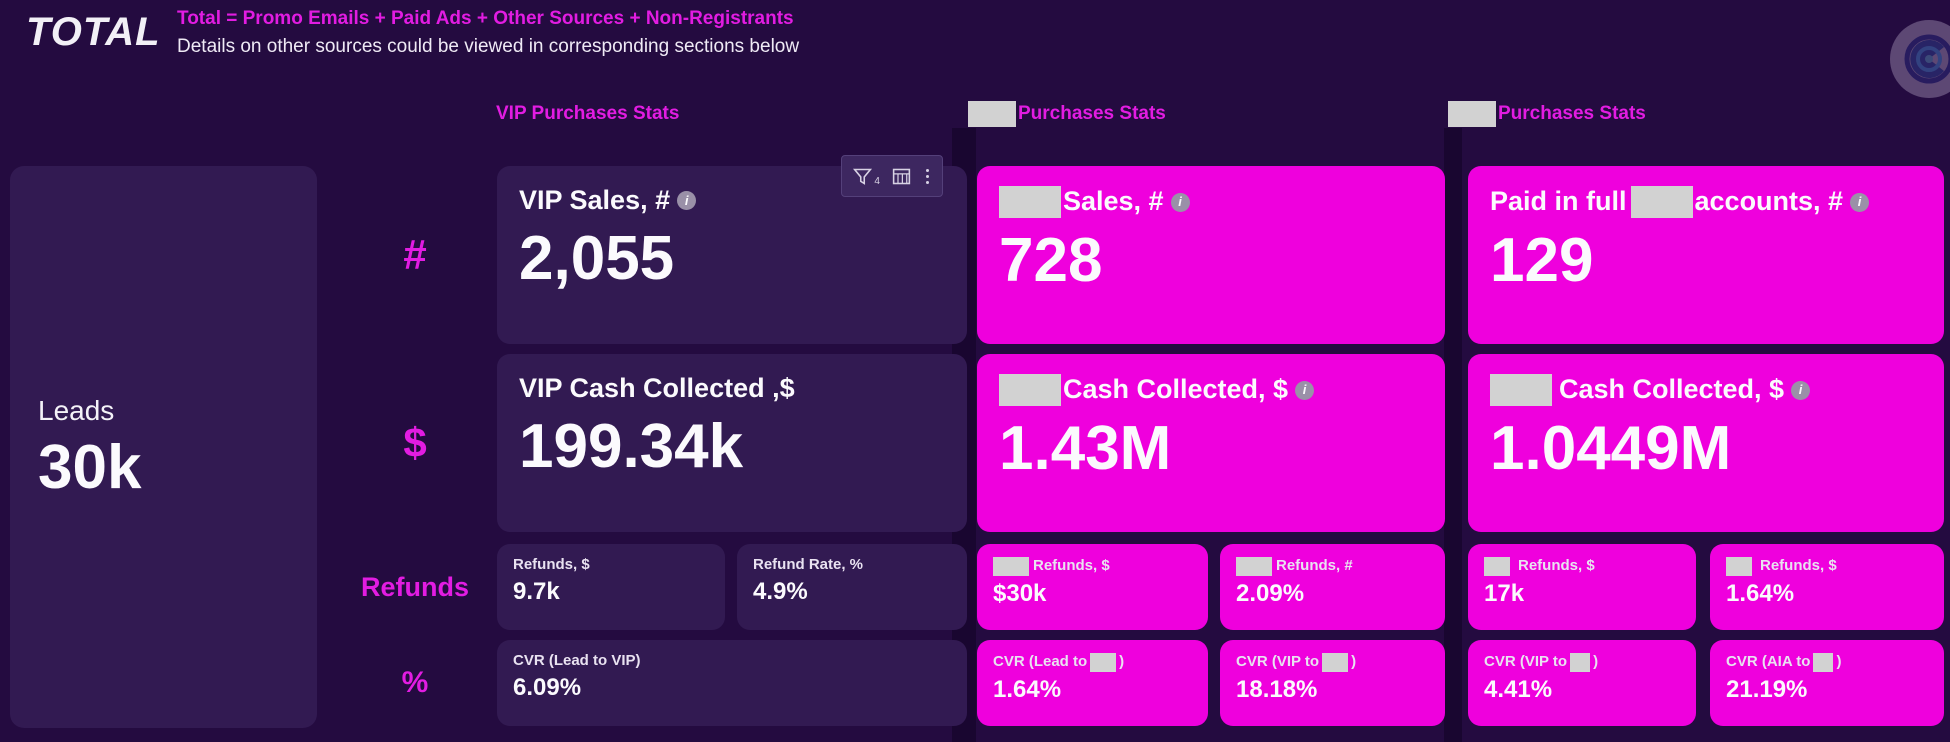  What do you see at coordinates (866, 176) in the screenshot?
I see `filter-icon: 4` at bounding box center [866, 176].